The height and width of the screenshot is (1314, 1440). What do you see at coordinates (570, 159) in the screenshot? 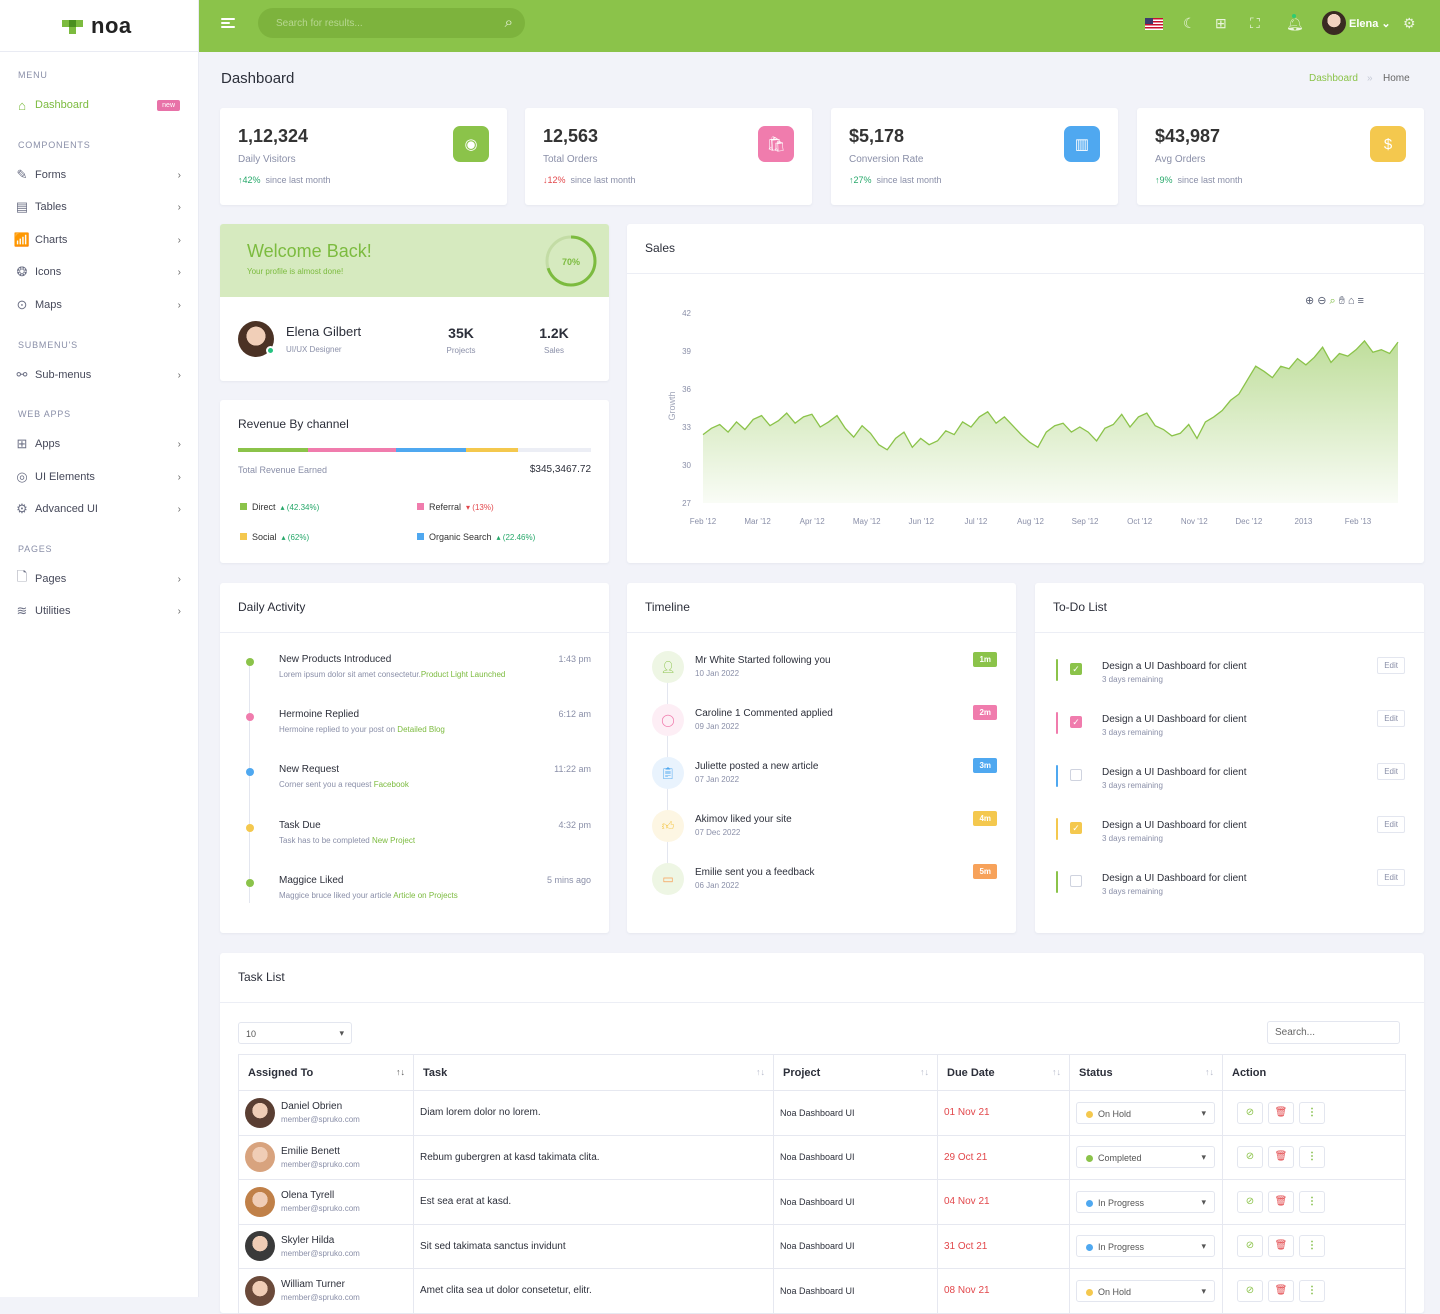
I see `stat-label: Total Orders` at bounding box center [570, 159].